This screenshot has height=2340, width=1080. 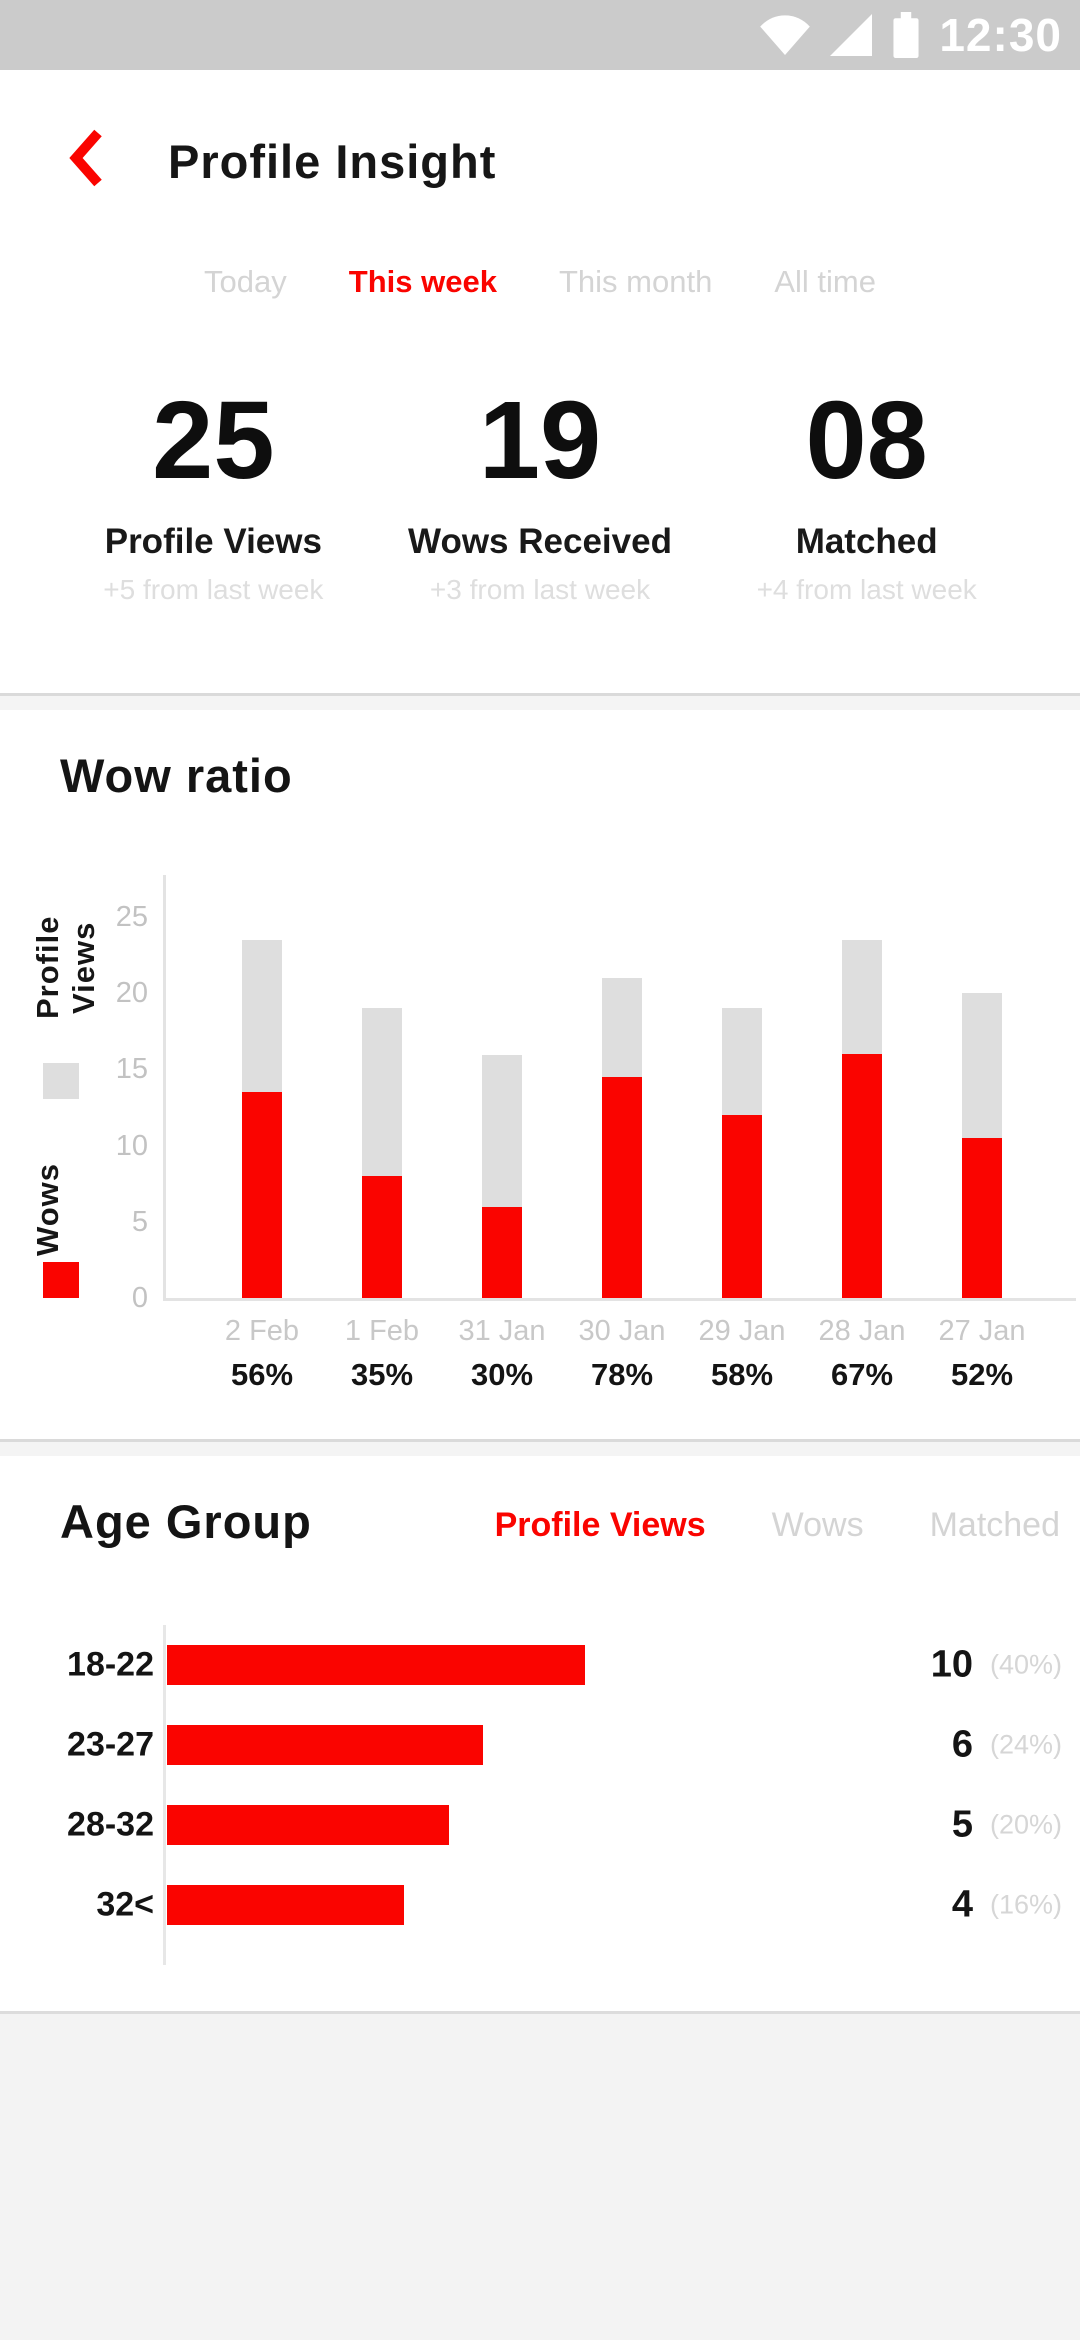 I want to click on age-group-label: 18-22, so click(x=110, y=1664).